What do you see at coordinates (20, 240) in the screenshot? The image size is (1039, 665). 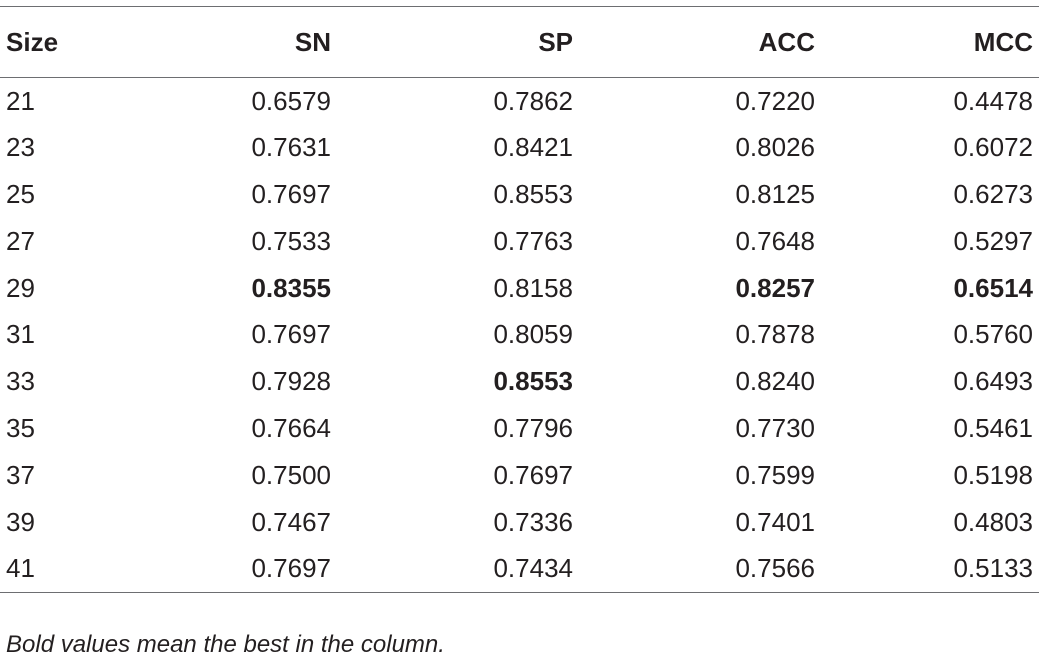 I see `cell-size: 27` at bounding box center [20, 240].